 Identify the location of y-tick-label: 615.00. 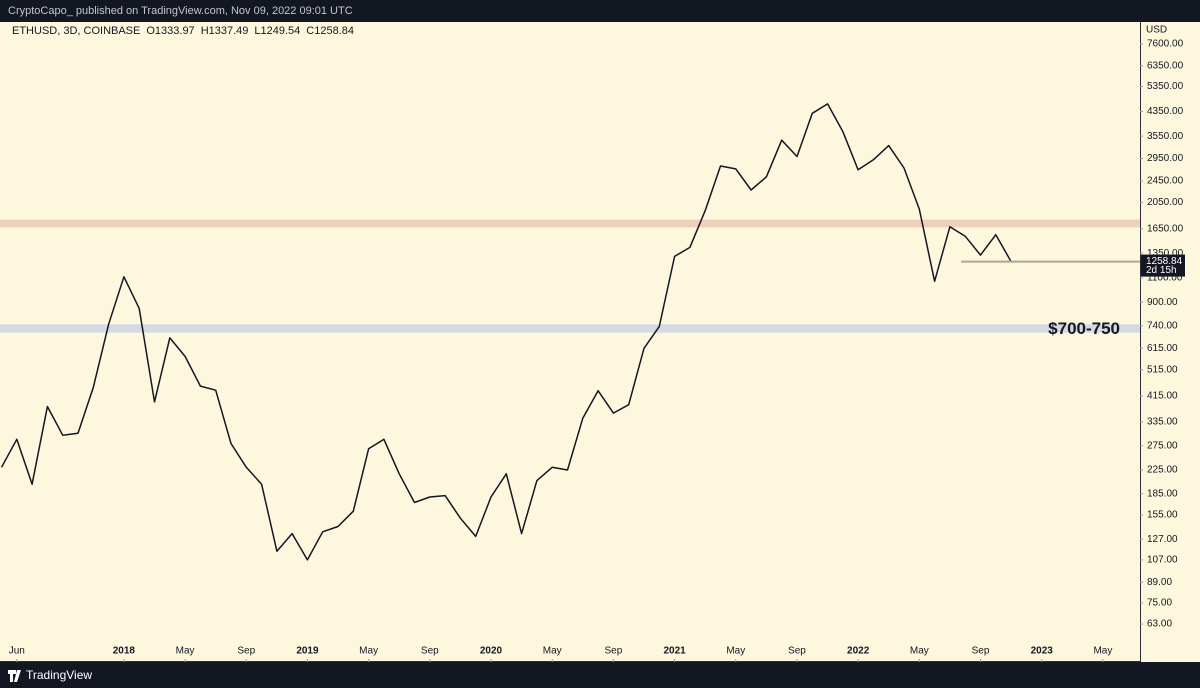
(1162, 348).